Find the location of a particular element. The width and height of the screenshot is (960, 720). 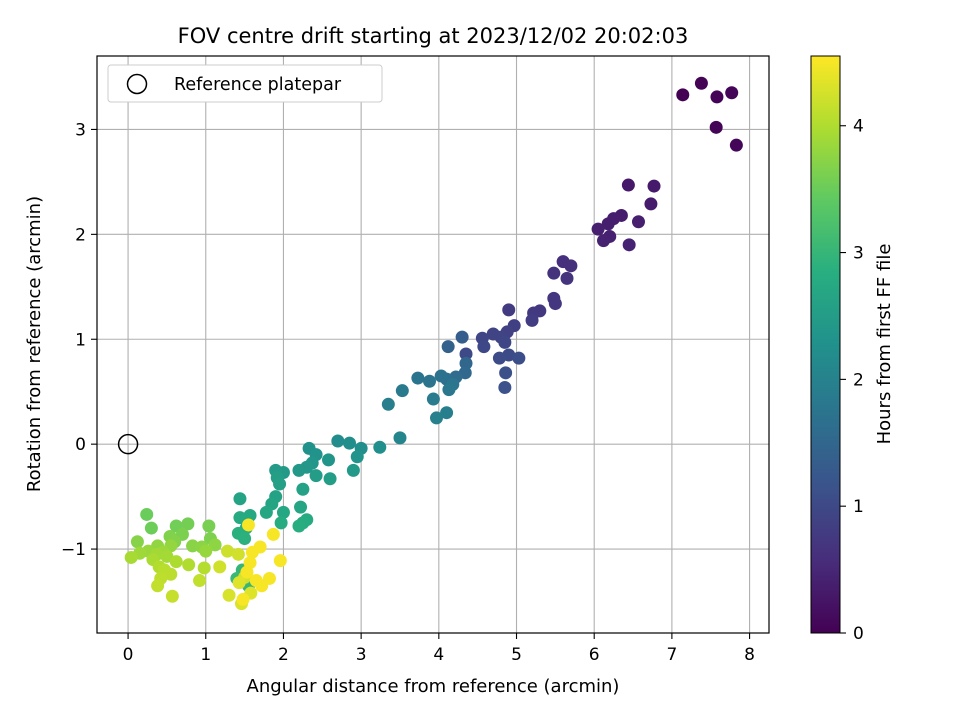

y-tick-label: 0 is located at coordinates (80, 445).